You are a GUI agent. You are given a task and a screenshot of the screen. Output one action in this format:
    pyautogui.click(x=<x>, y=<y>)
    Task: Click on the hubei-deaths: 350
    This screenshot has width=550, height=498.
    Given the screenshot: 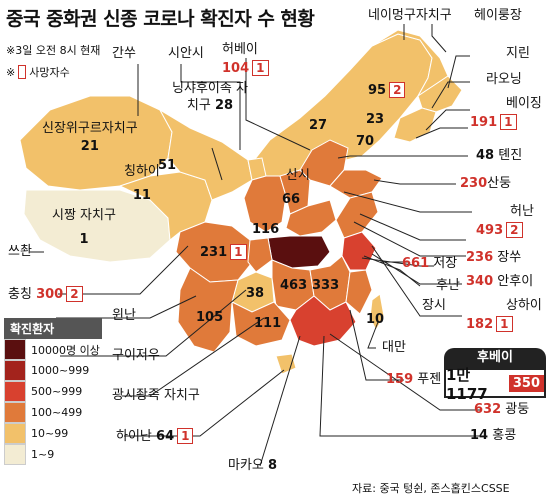 What is the action you would take?
    pyautogui.click(x=526, y=383)
    